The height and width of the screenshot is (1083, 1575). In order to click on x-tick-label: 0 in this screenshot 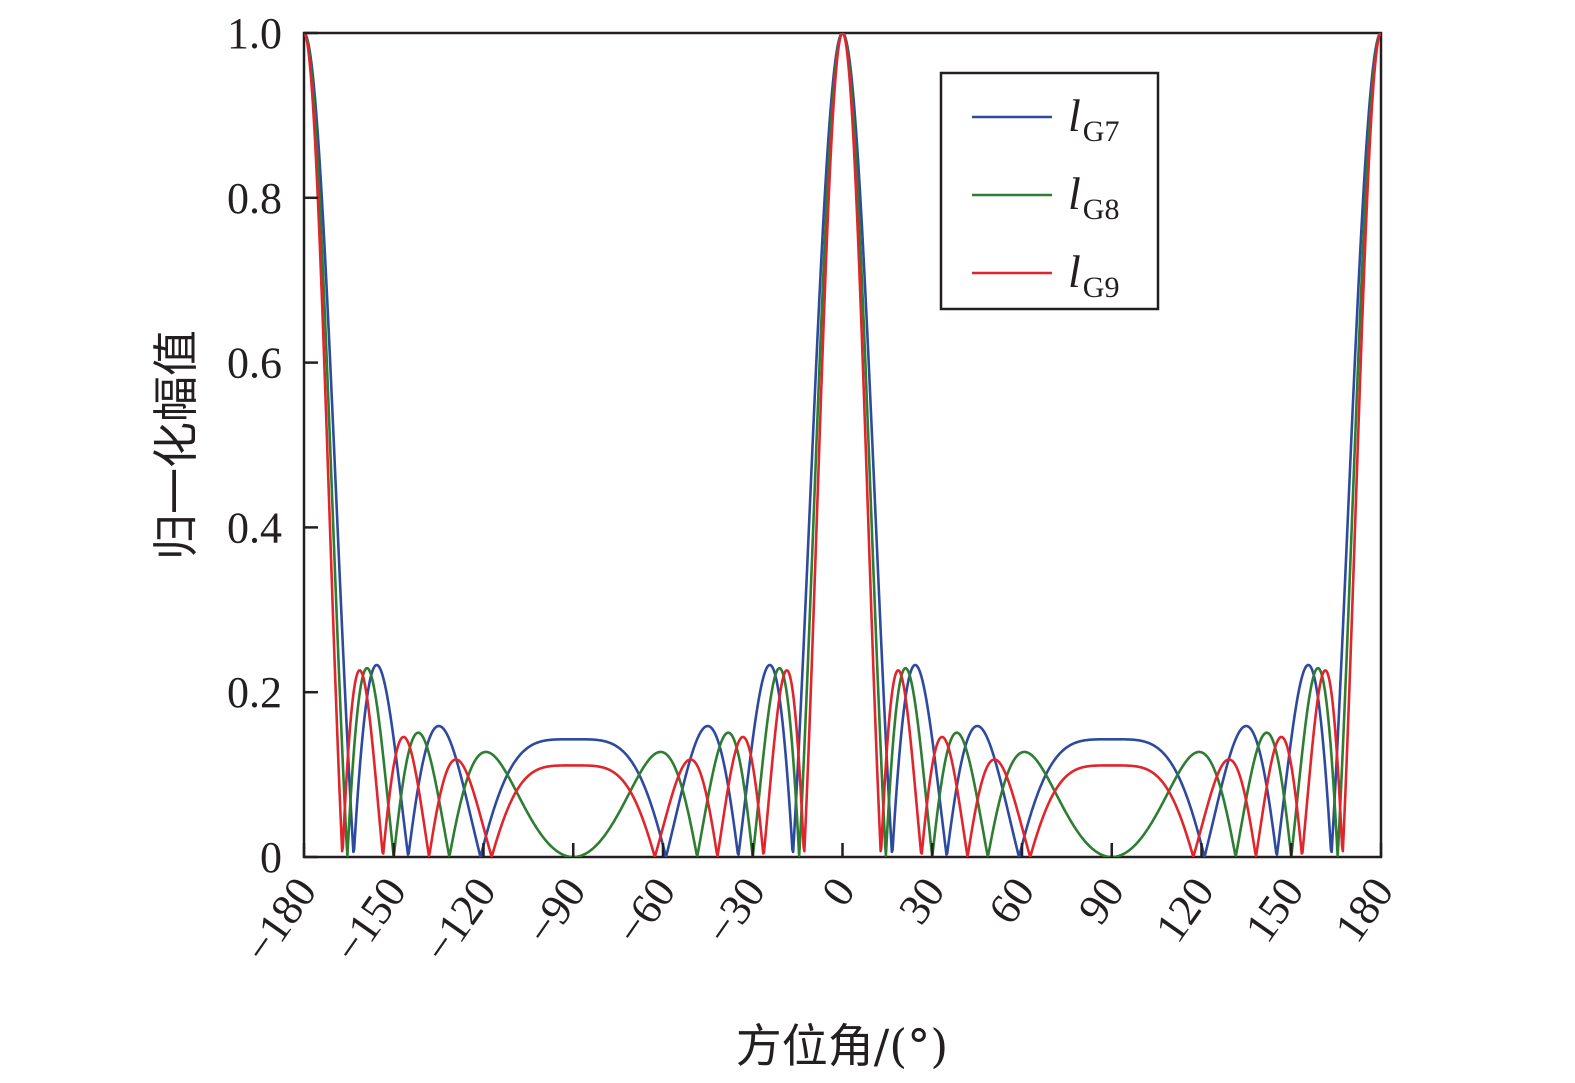, I will do `click(838, 892)`.